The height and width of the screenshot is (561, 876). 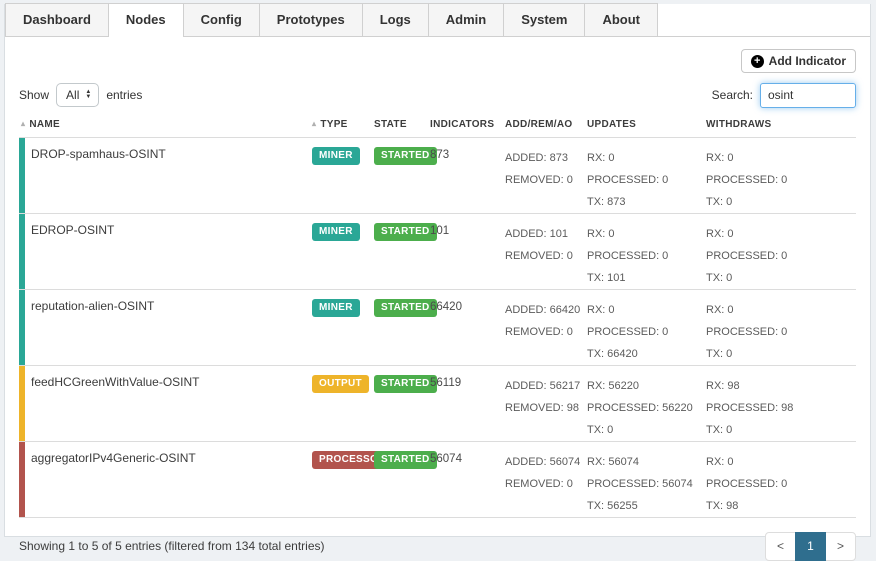 What do you see at coordinates (34, 95) in the screenshot?
I see `show-label: Show` at bounding box center [34, 95].